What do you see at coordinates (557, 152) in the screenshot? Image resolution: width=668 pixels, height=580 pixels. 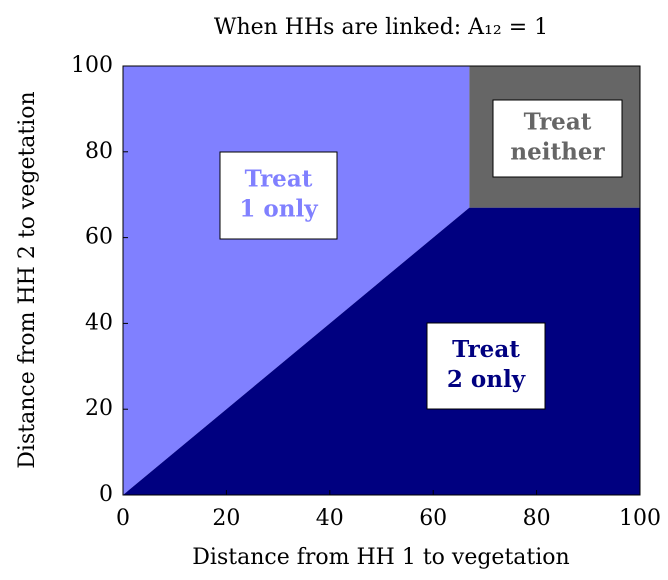 I see `region-label: neither` at bounding box center [557, 152].